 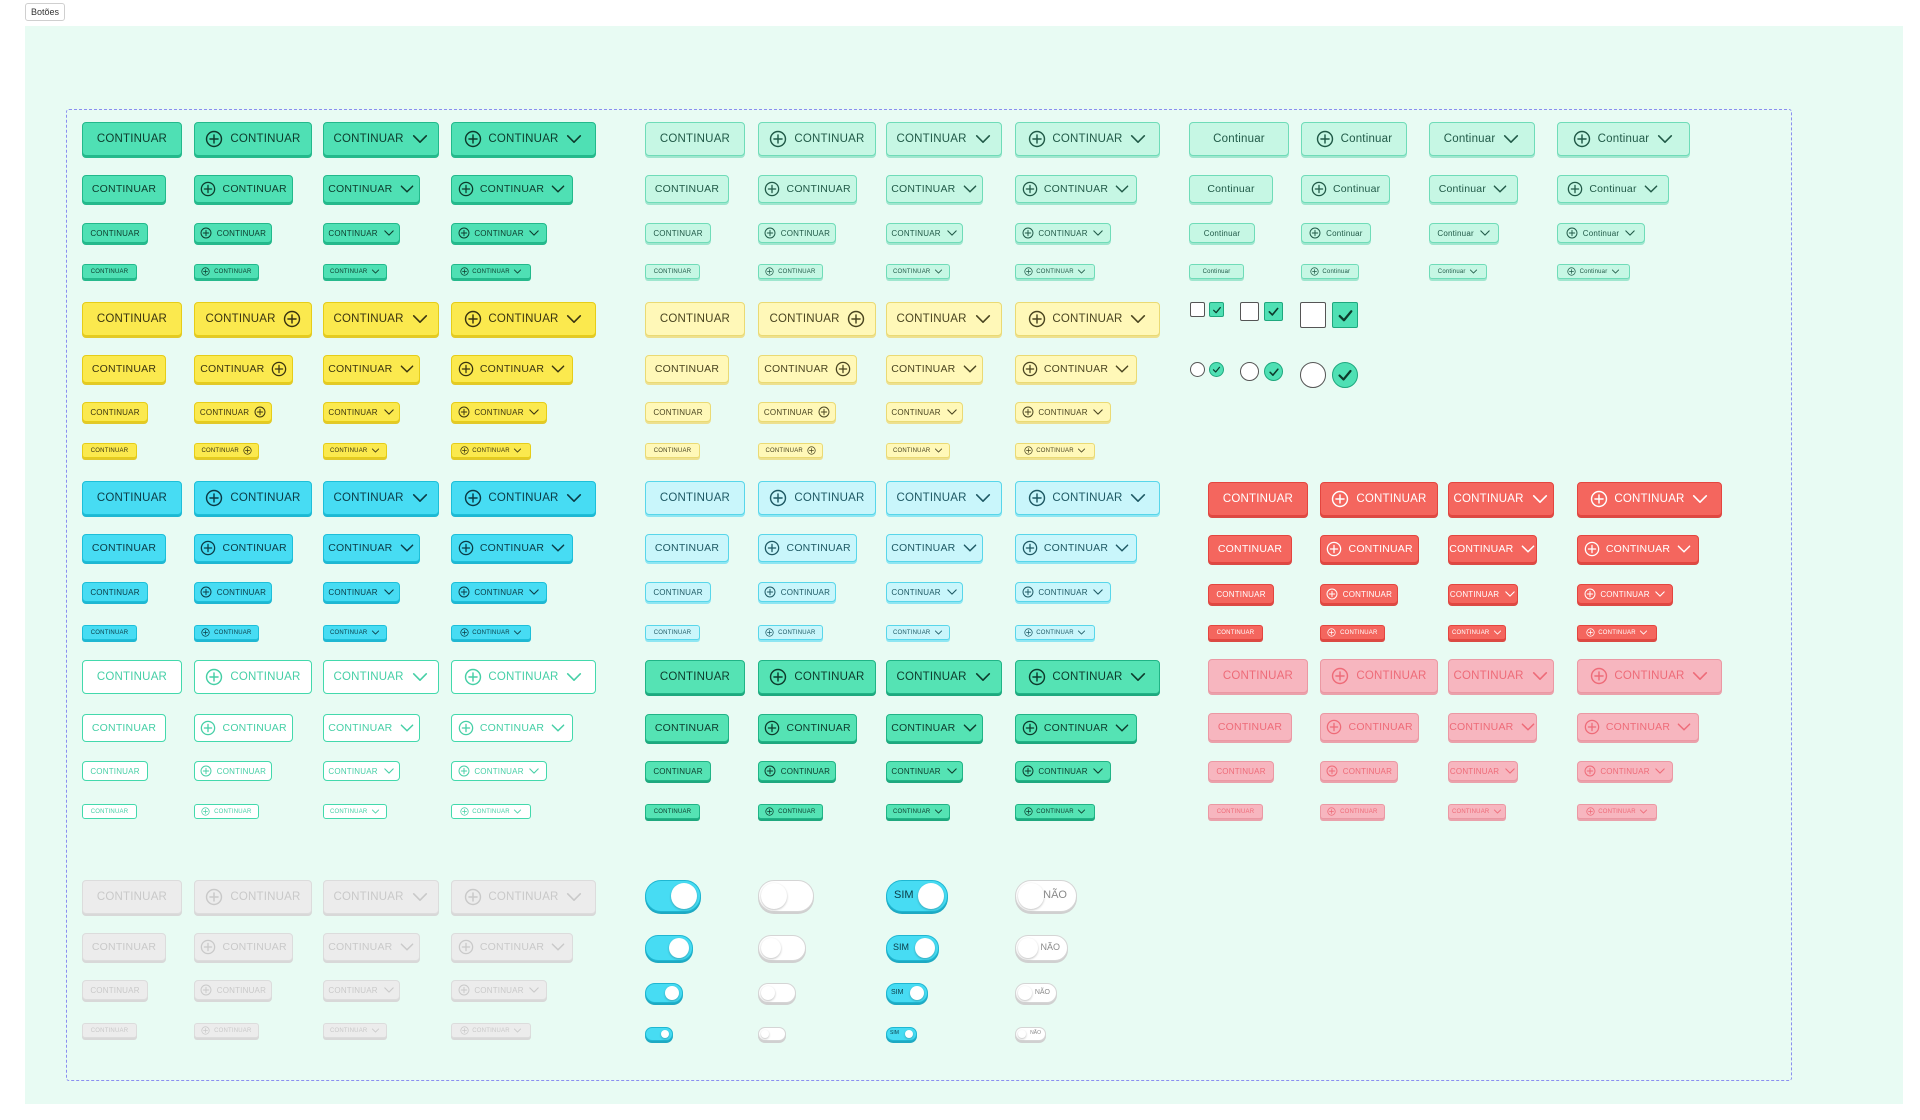 I want to click on radio-checked, so click(x=1345, y=375).